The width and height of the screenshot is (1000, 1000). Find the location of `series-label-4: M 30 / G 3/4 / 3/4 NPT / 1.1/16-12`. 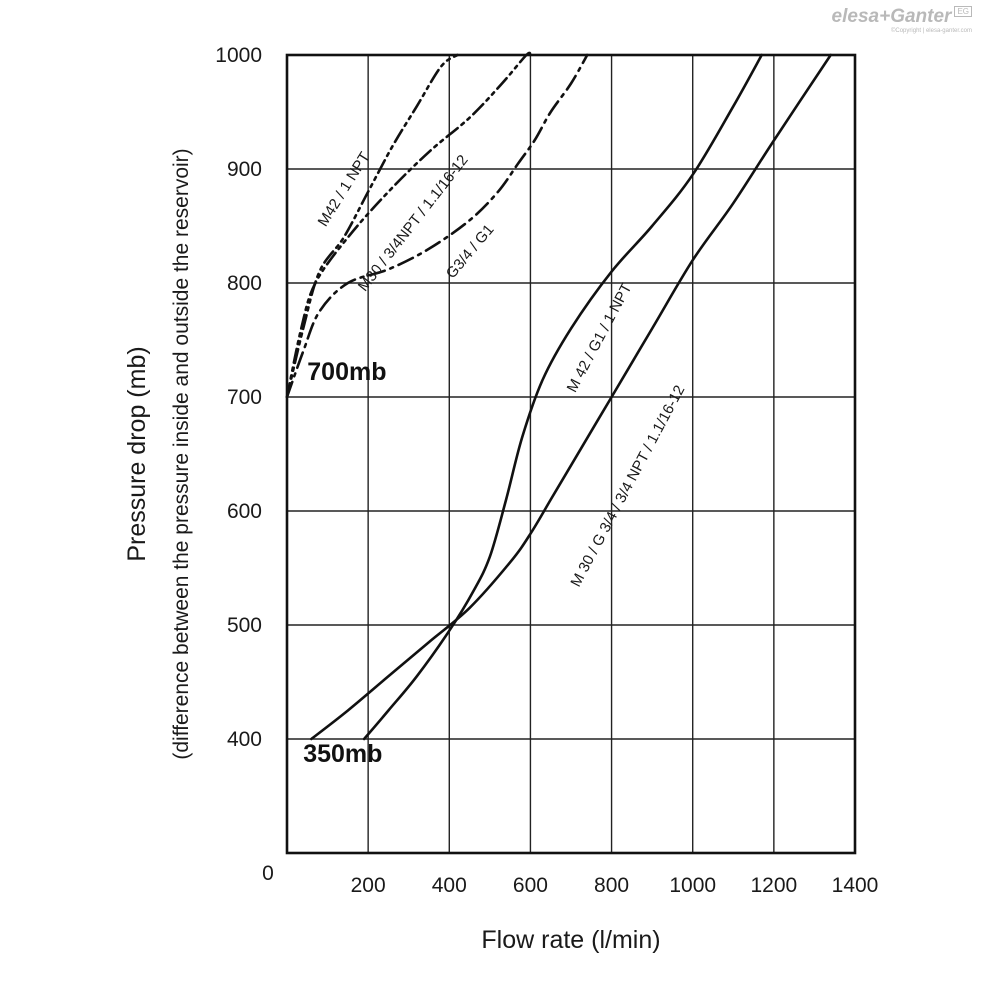

series-label-4: M 30 / G 3/4 / 3/4 NPT / 1.1/16-12 is located at coordinates (627, 485).